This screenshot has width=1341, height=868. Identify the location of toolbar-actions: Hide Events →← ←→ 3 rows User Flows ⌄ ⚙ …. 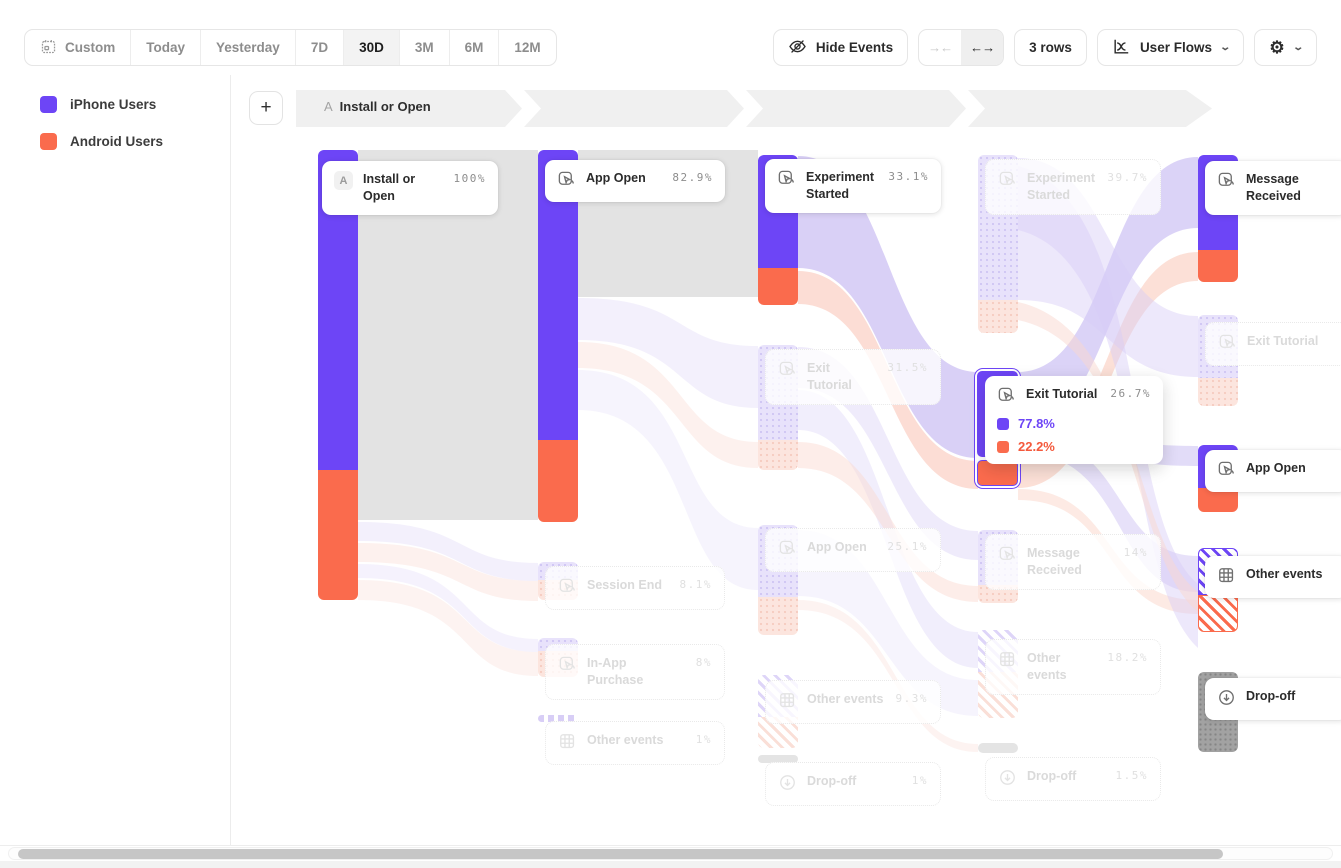
(1044, 47).